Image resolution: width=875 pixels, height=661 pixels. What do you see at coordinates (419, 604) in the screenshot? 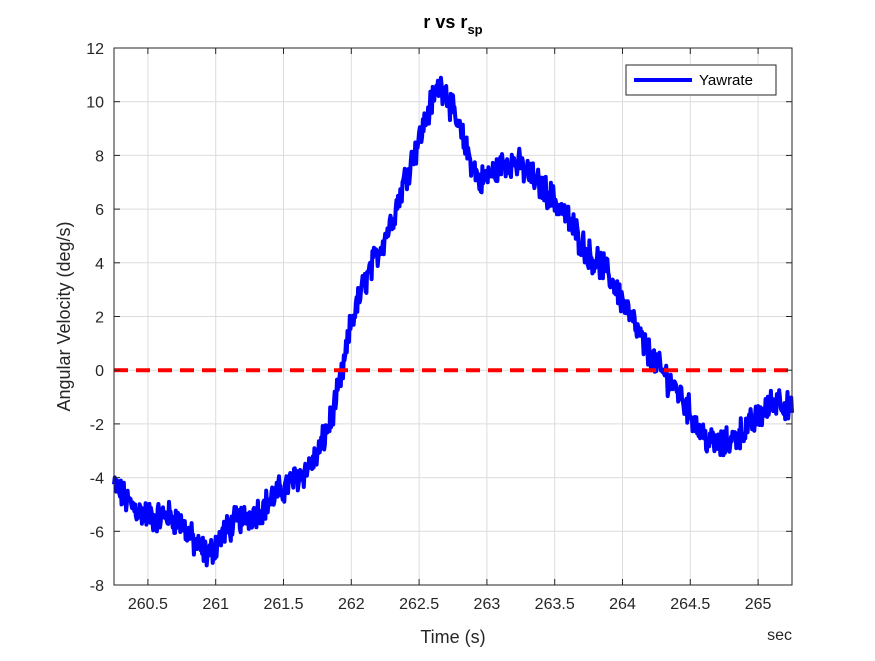
I see `x-tick-label: 262.5` at bounding box center [419, 604].